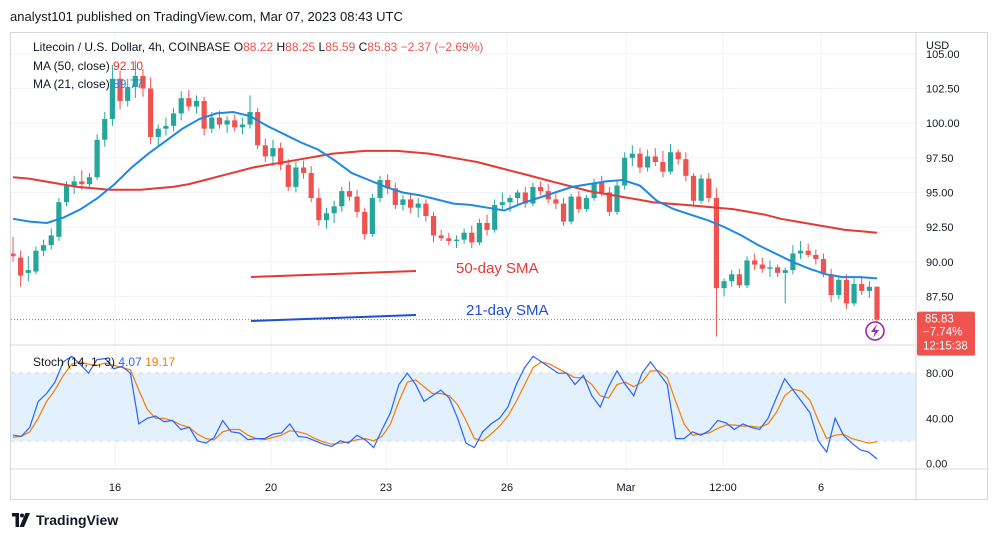 The width and height of the screenshot is (995, 538). I want to click on price-tick-label: 100.00, so click(943, 124).